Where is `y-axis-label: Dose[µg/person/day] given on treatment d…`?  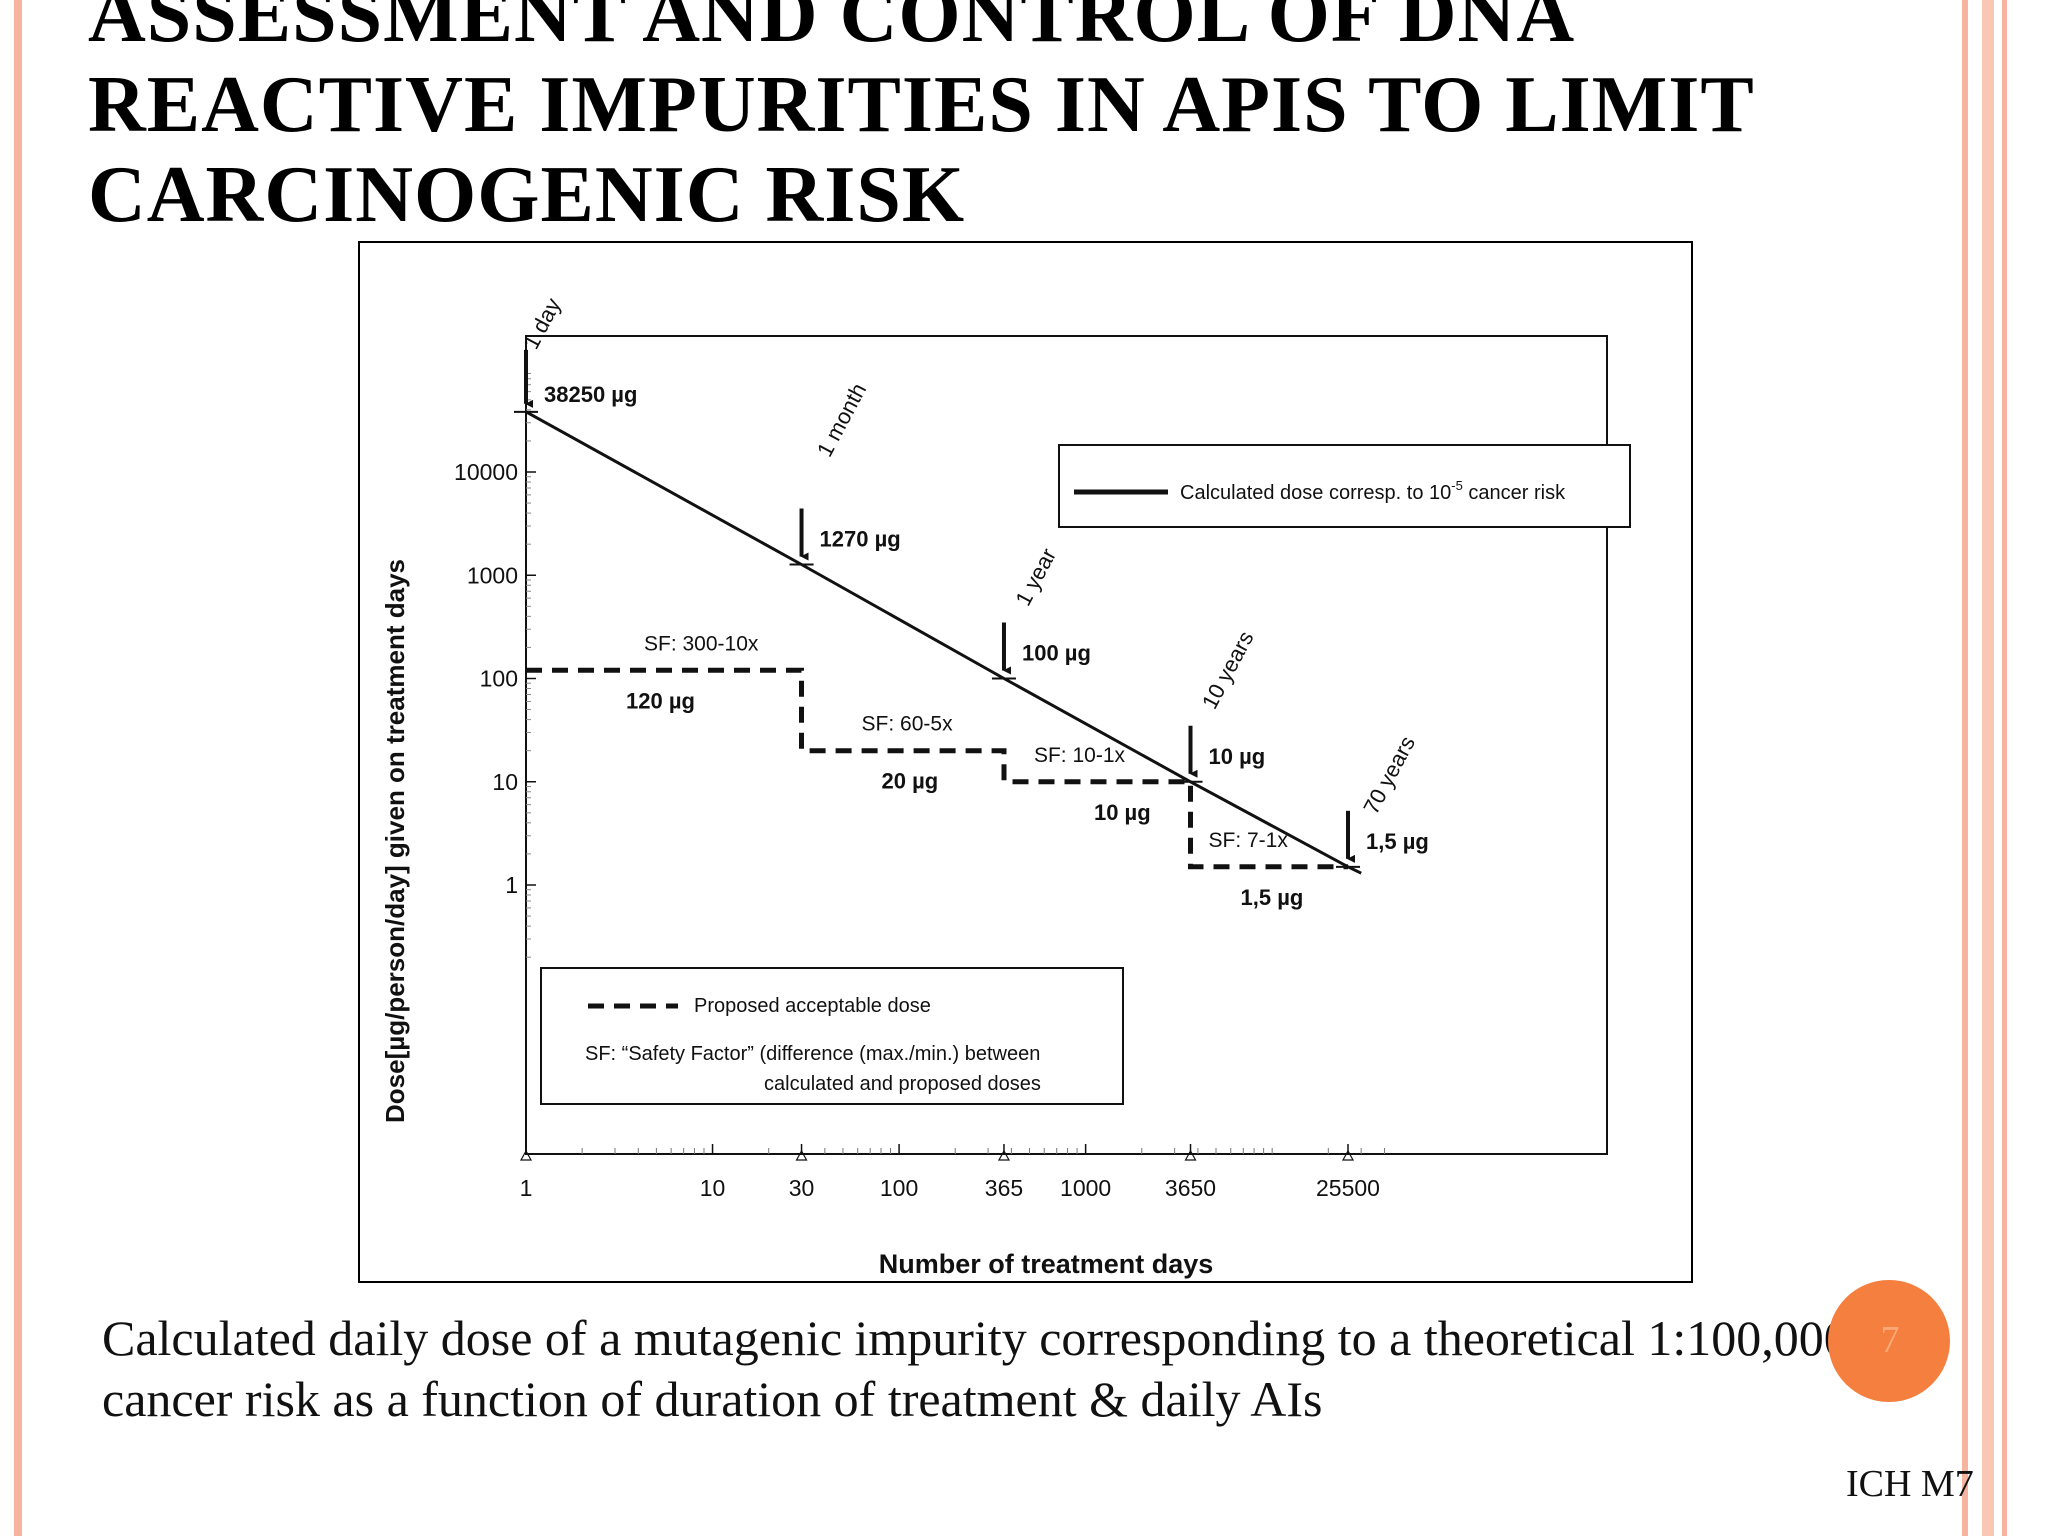 y-axis-label: Dose[µg/person/day] given on treatment d… is located at coordinates (395, 841).